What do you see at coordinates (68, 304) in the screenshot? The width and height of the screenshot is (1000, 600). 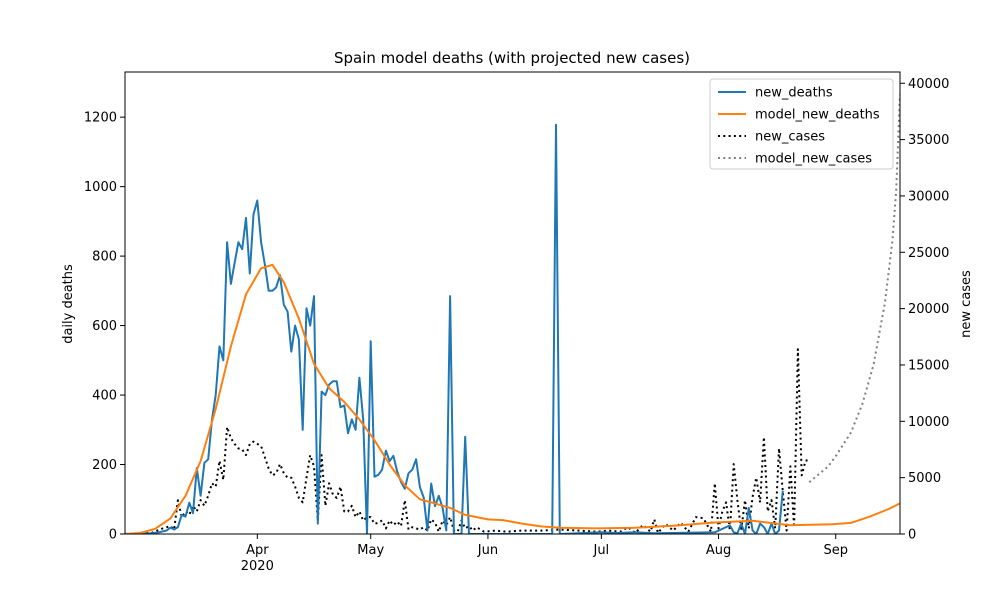 I see `y-axis-label: daily deaths` at bounding box center [68, 304].